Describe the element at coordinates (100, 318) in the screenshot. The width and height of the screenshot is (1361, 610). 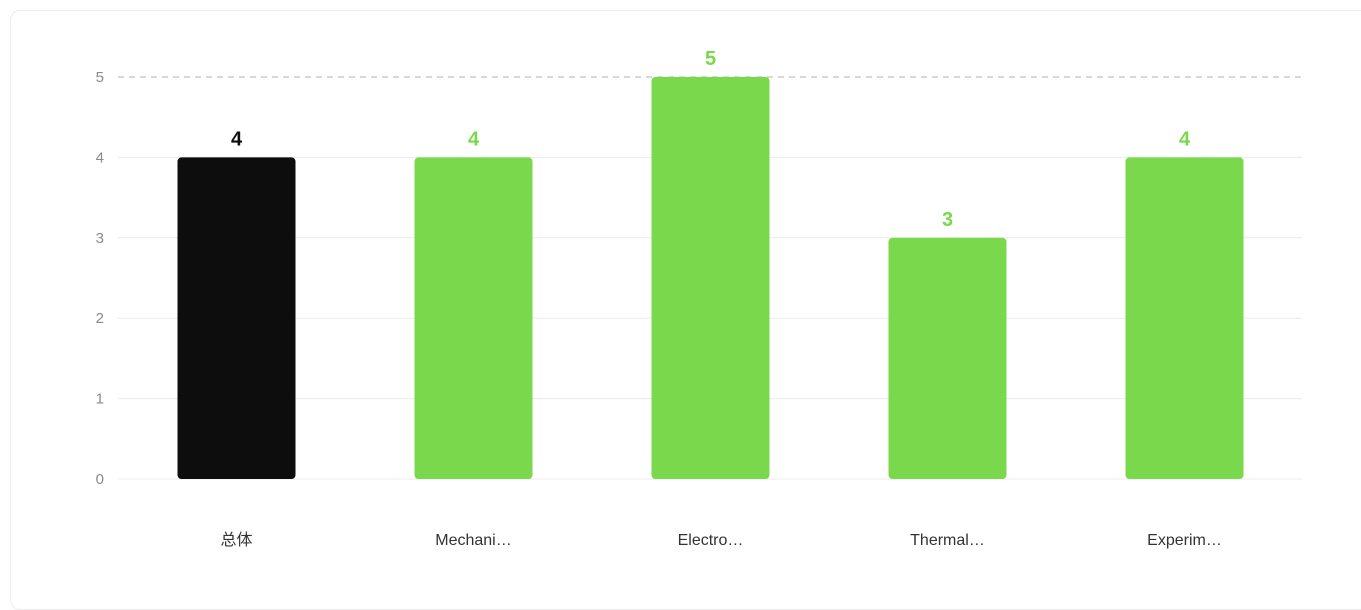
I see `y-tick-label: 2` at that location.